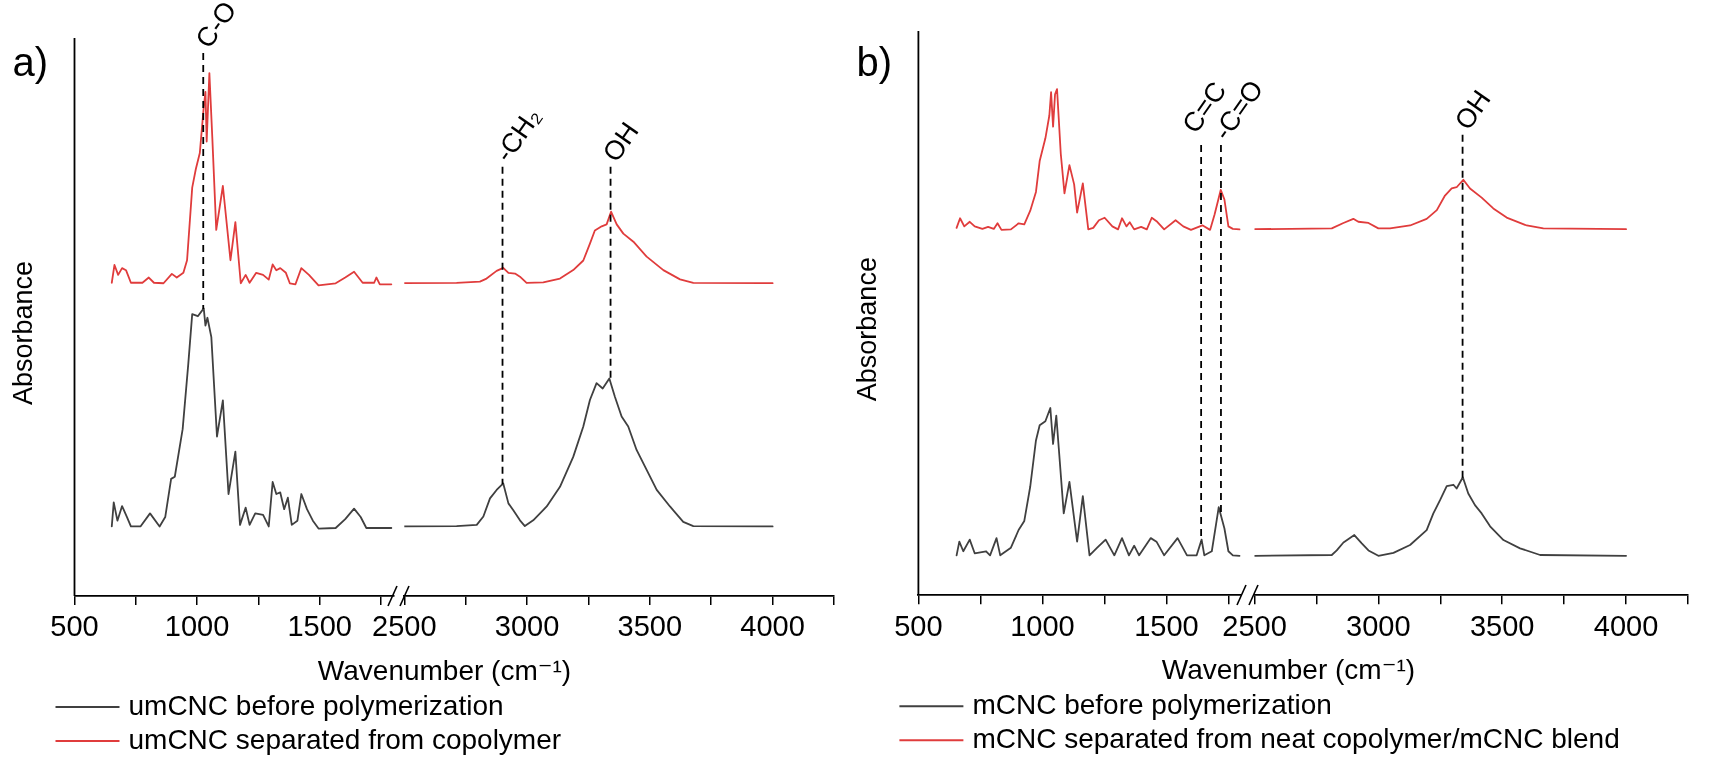 Image resolution: width=1713 pixels, height=771 pixels. What do you see at coordinates (345, 739) in the screenshot?
I see `legend-label: umCNC separated from copolymer` at bounding box center [345, 739].